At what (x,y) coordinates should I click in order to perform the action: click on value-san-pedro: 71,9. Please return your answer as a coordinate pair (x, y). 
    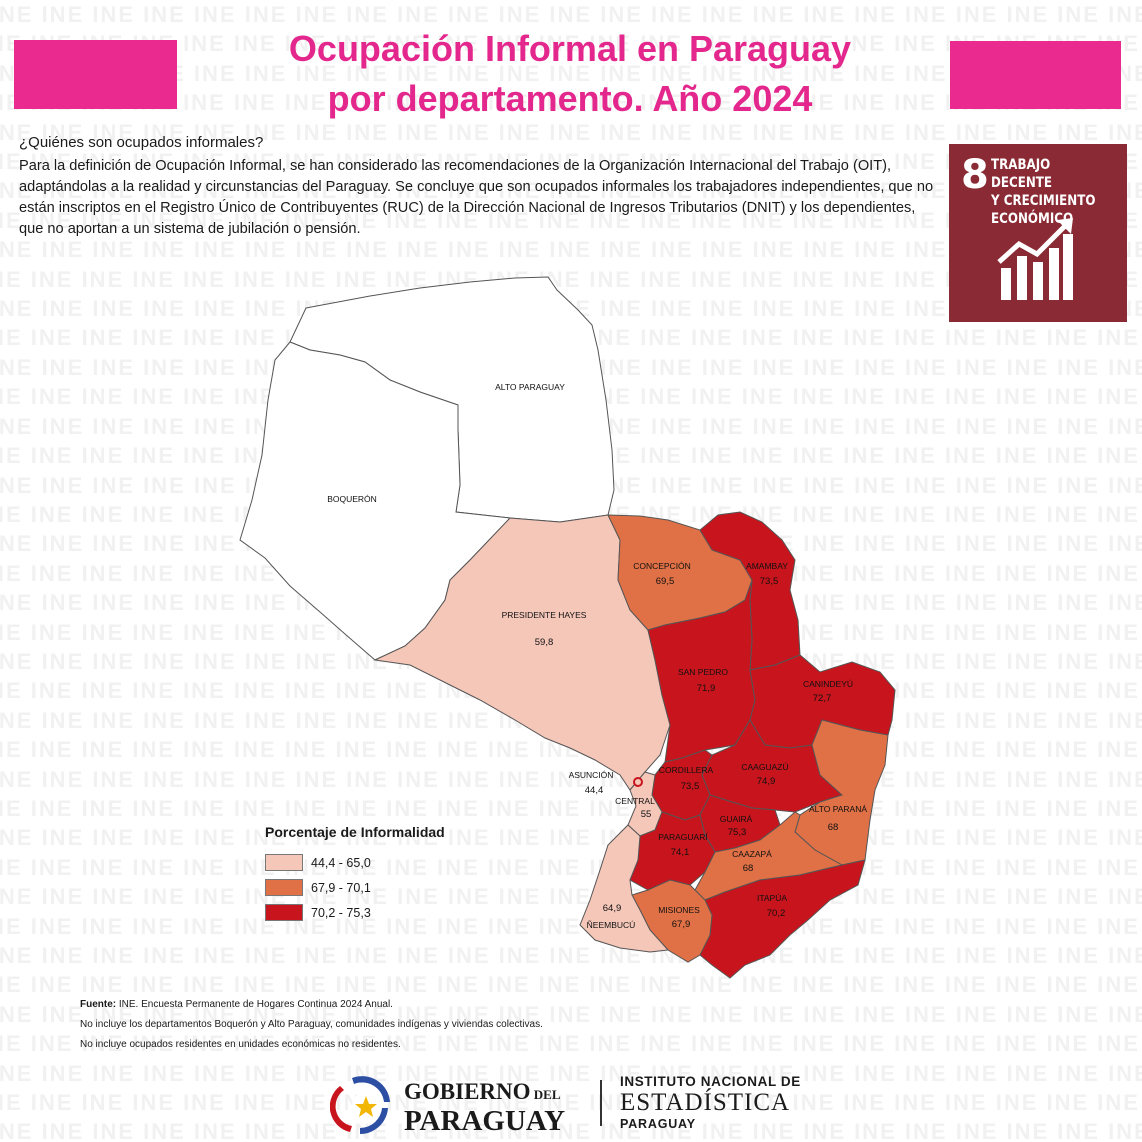
    Looking at the image, I should click on (706, 688).